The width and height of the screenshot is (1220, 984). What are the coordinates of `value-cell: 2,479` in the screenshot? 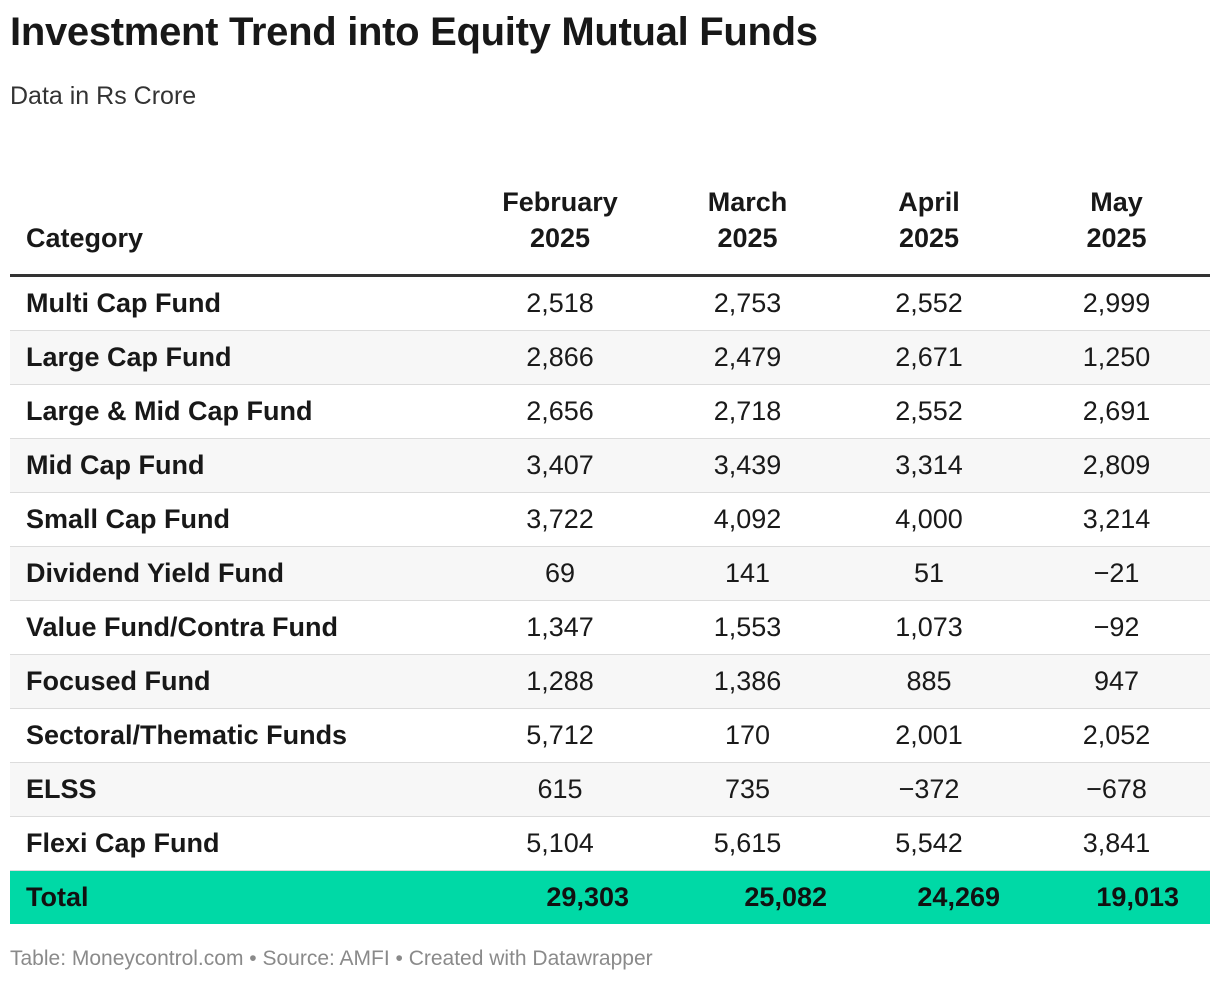 It's located at (747, 357).